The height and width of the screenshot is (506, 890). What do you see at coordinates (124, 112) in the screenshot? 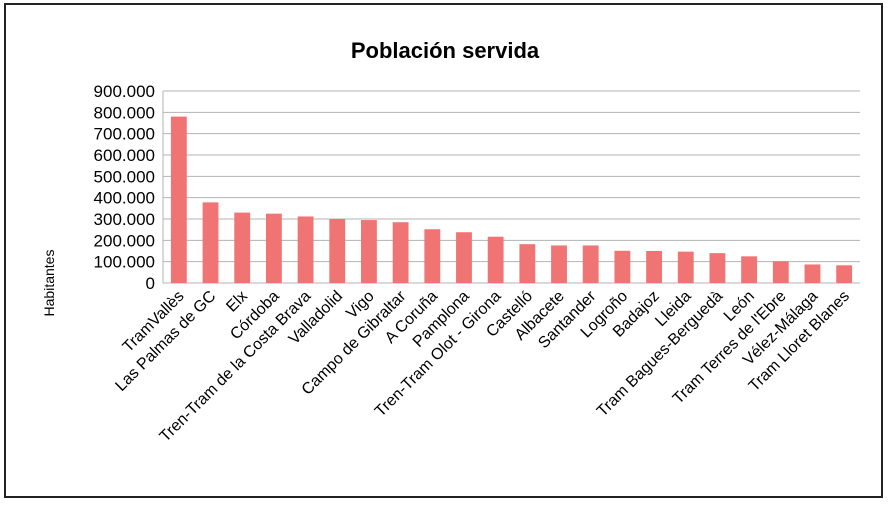
I see `y-tick-label: 800.000` at bounding box center [124, 112].